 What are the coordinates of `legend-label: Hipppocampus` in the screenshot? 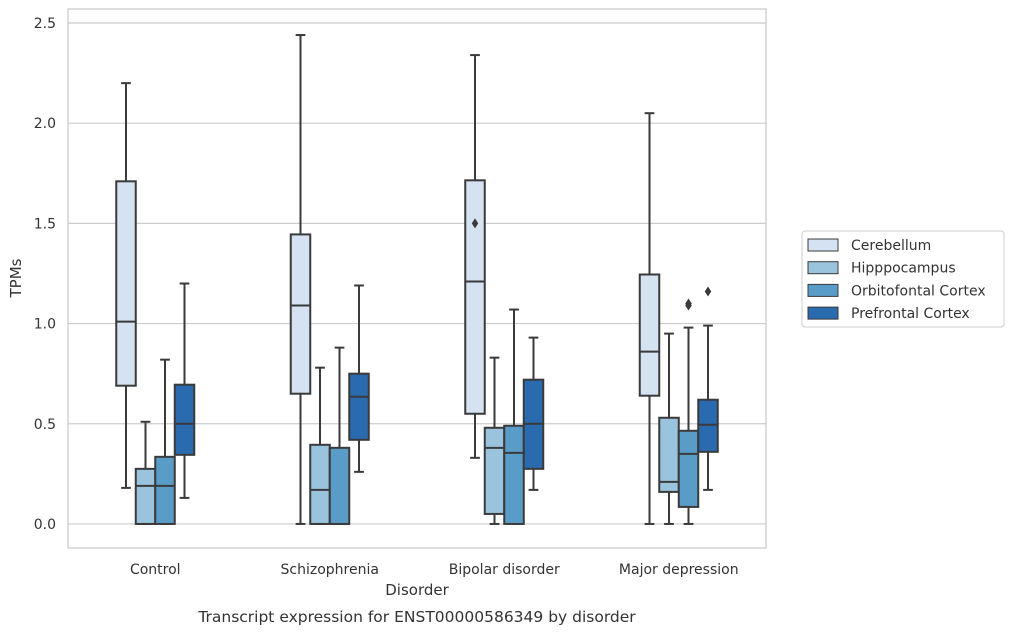 It's located at (903, 269).